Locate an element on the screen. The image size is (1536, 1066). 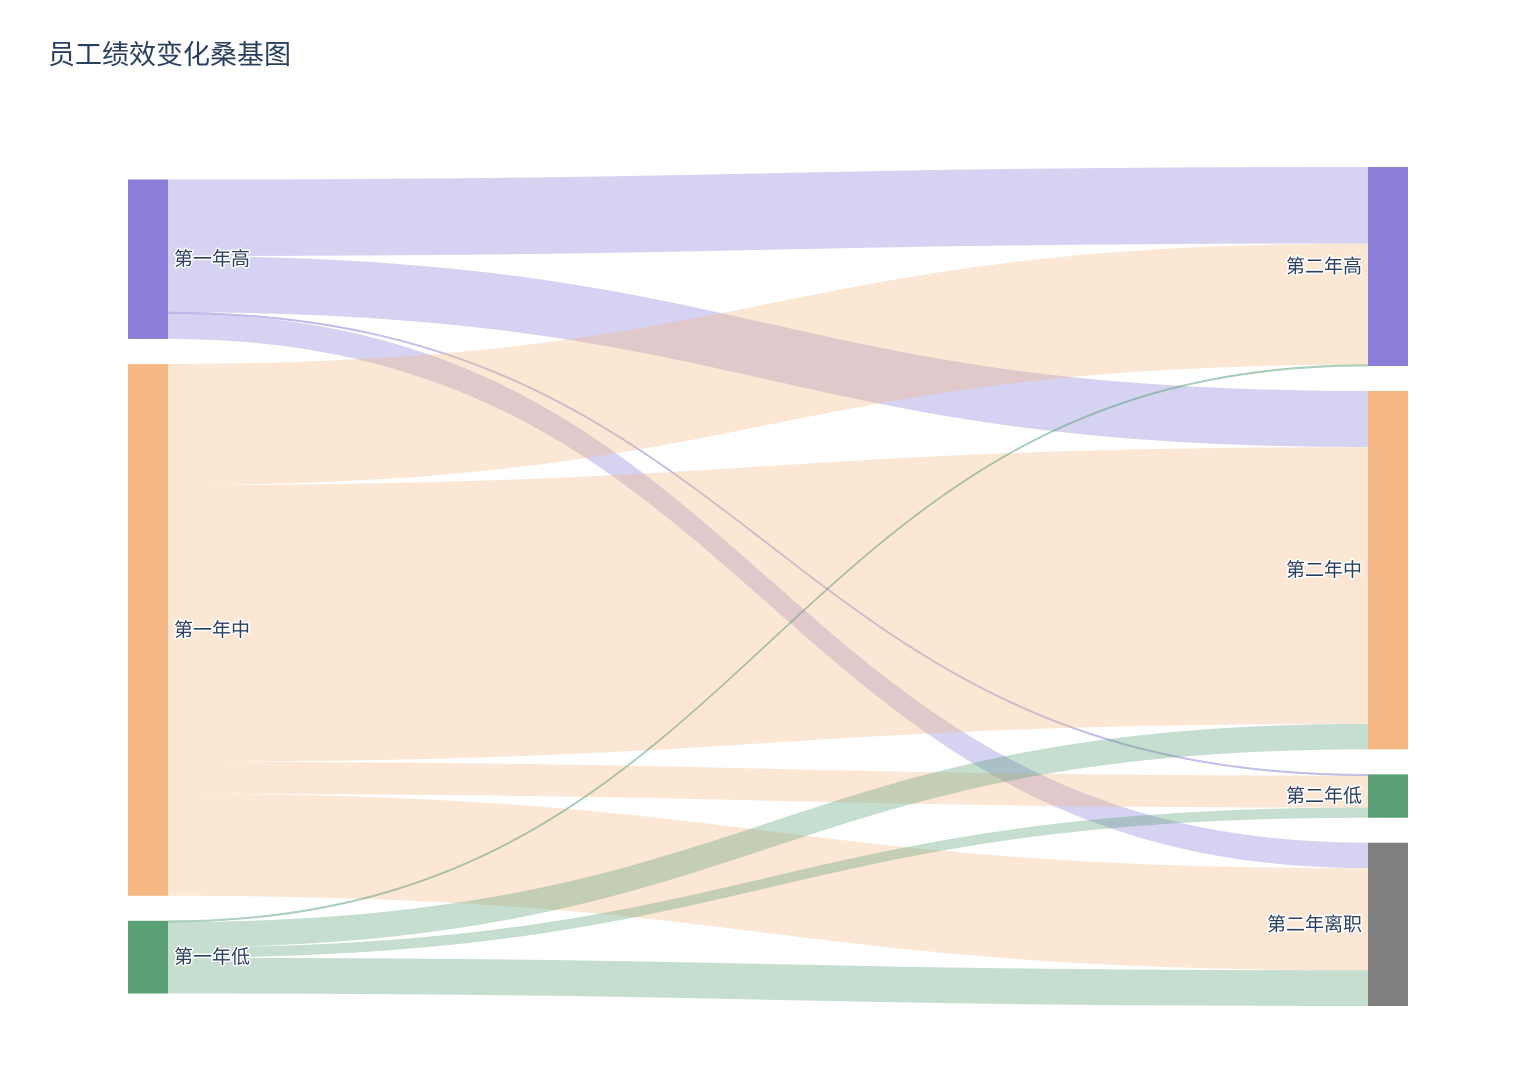
link-l1-to-l2 is located at coordinates (768, 882).